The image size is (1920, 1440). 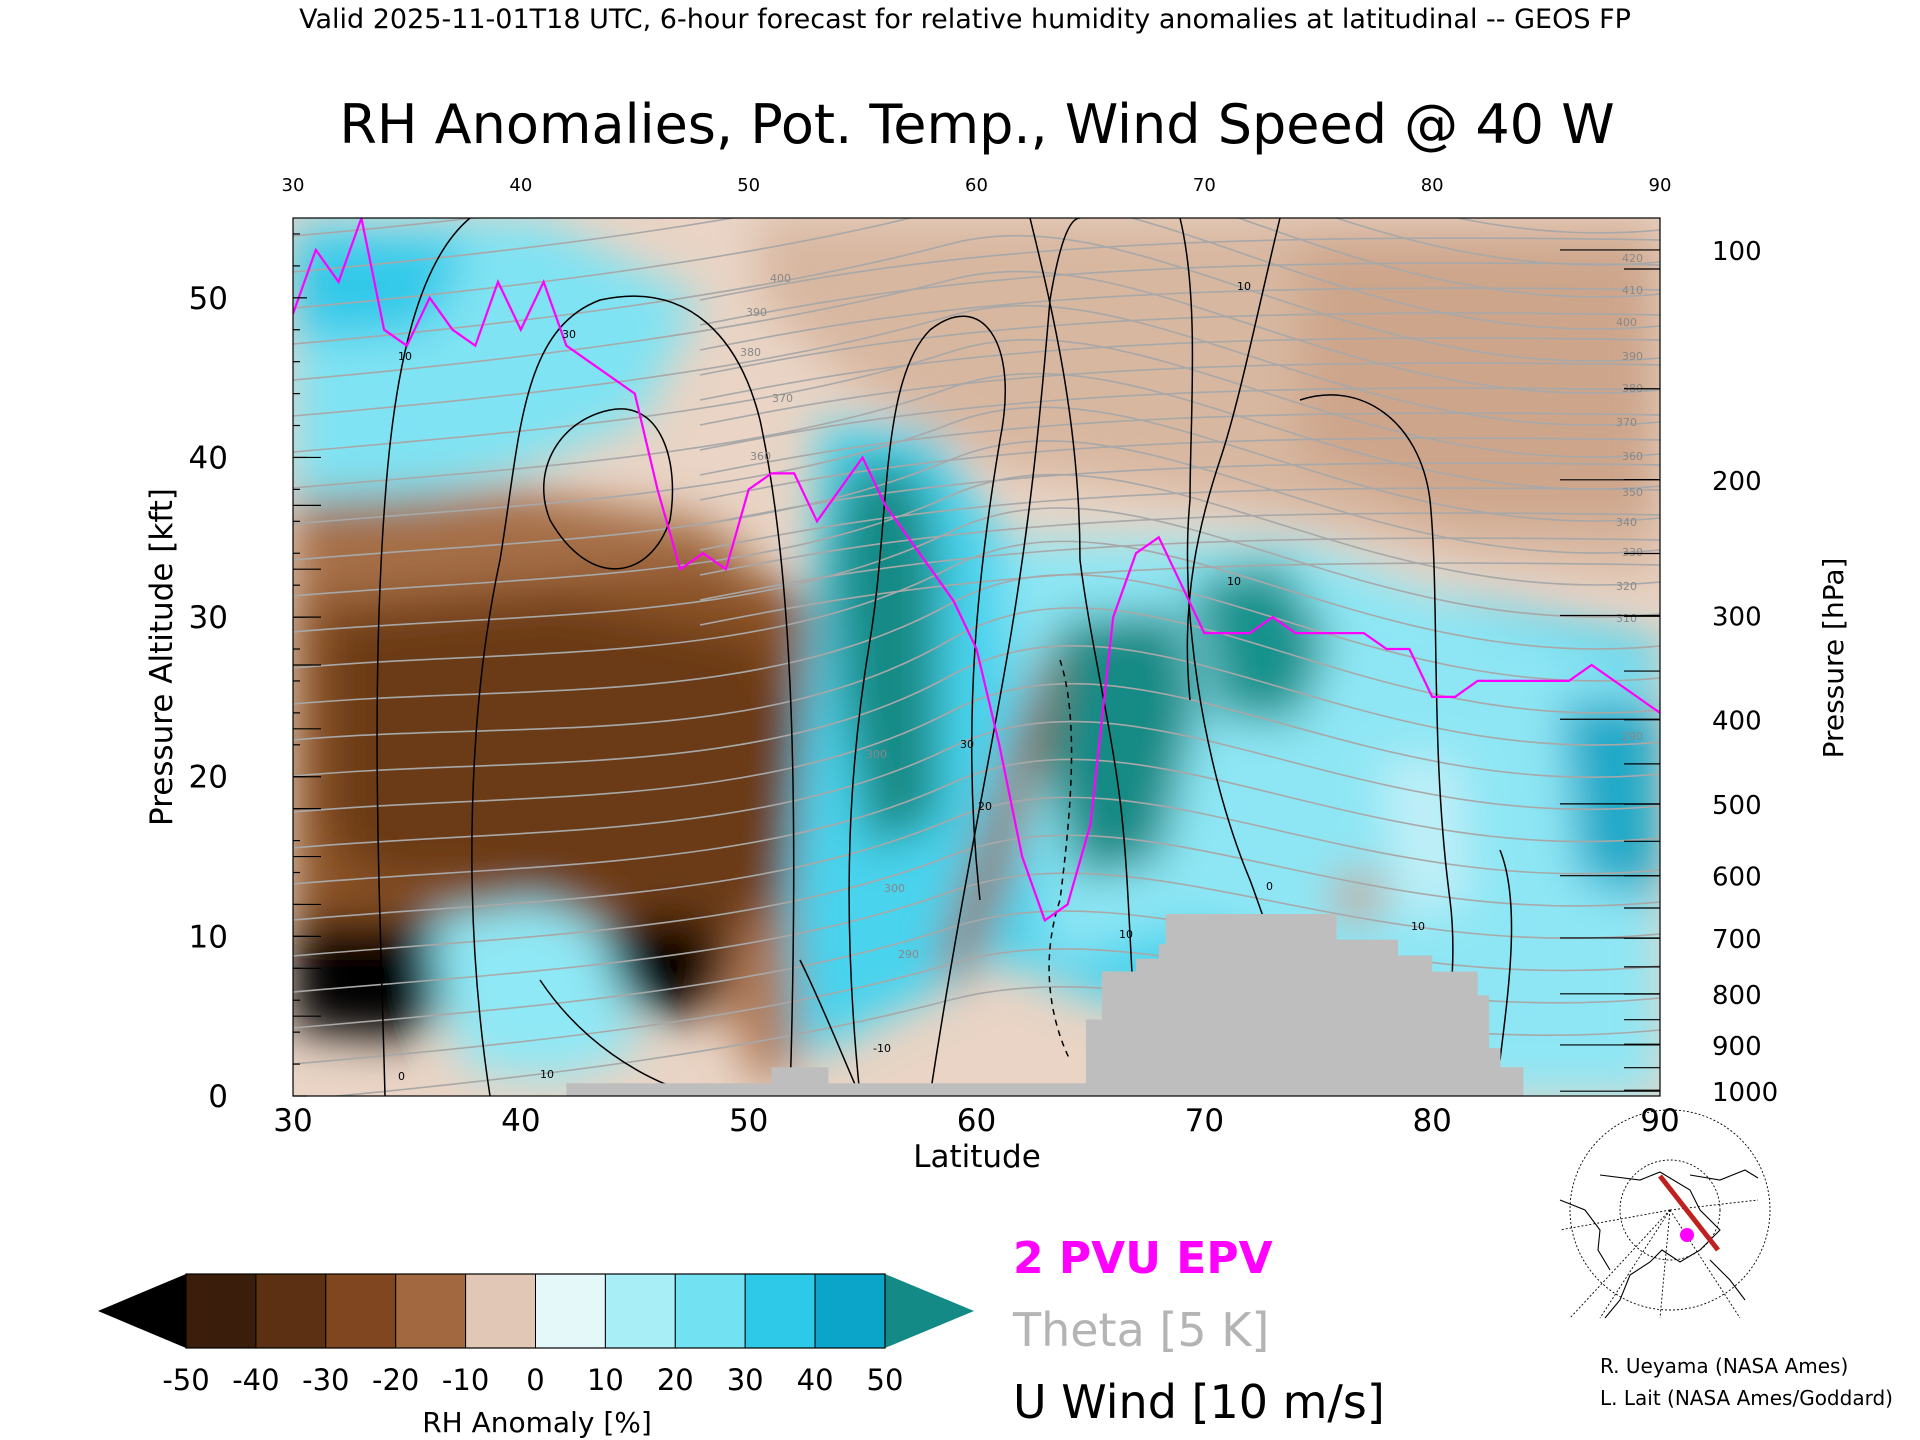 I want to click on y-axis-label-left: Pressure Altitude [kft], so click(x=162, y=657).